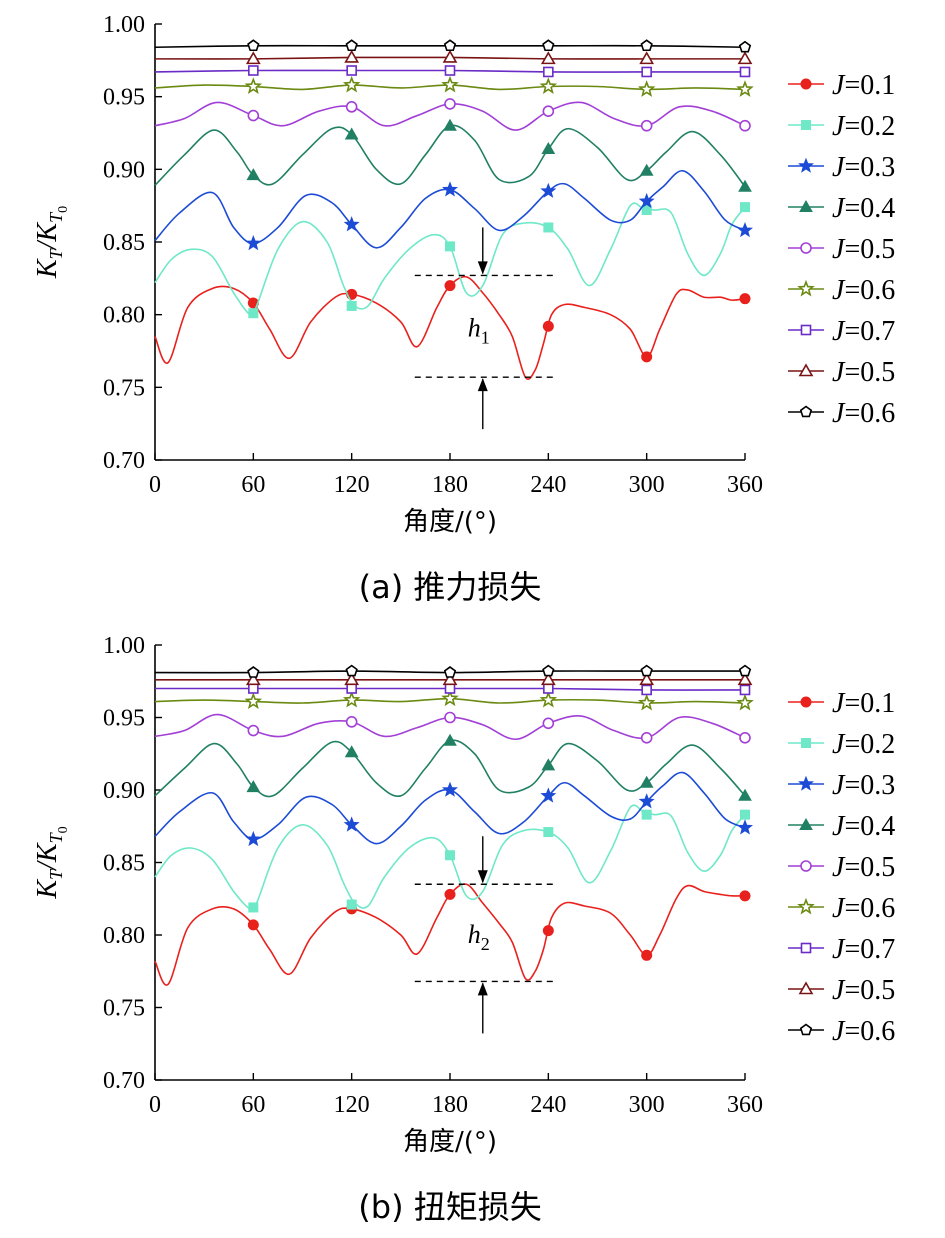 The image size is (945, 1238). What do you see at coordinates (482, 989) in the screenshot?
I see `arrow-up-head` at bounding box center [482, 989].